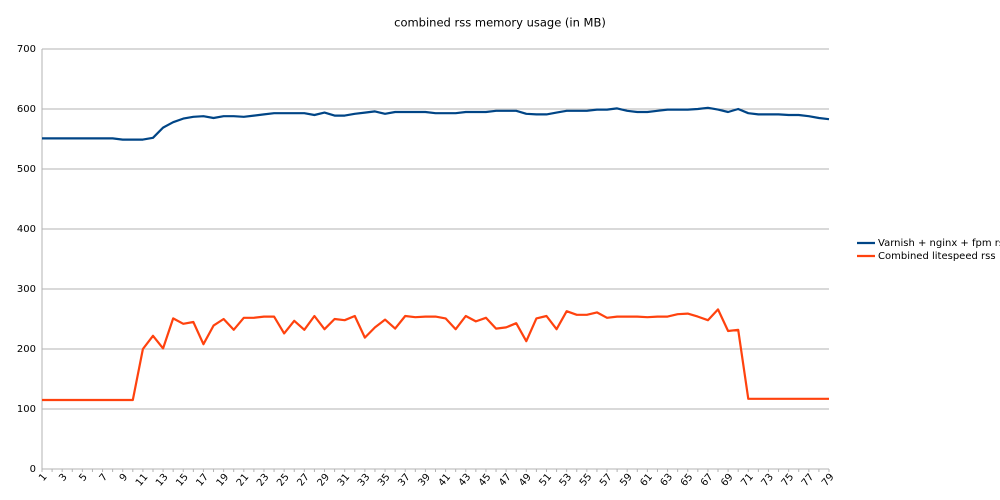 The image size is (1000, 500). What do you see at coordinates (937, 256) in the screenshot?
I see `legend-label: Combined litespeed rss` at bounding box center [937, 256].